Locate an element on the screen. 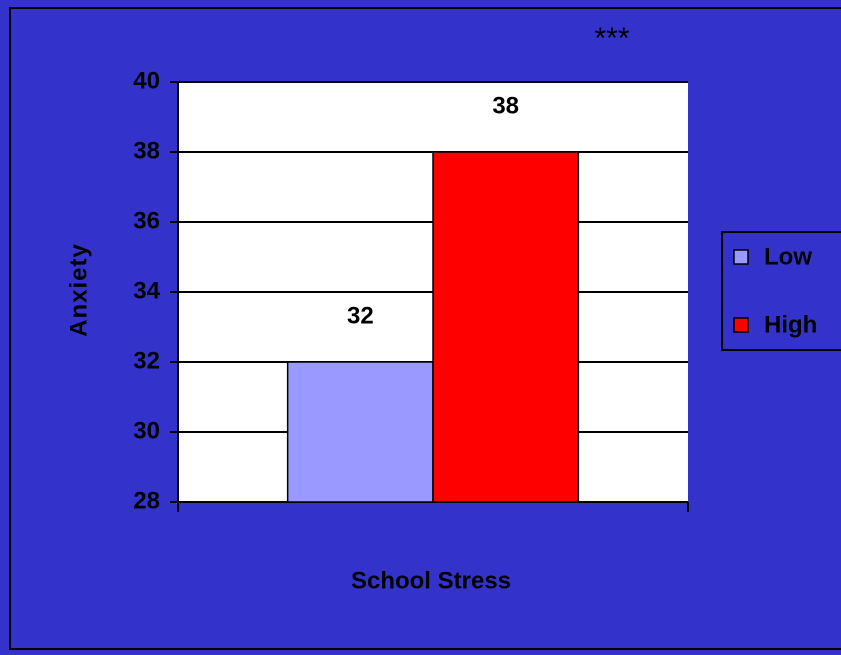  y-tick-label: 34 is located at coordinates (146, 290).